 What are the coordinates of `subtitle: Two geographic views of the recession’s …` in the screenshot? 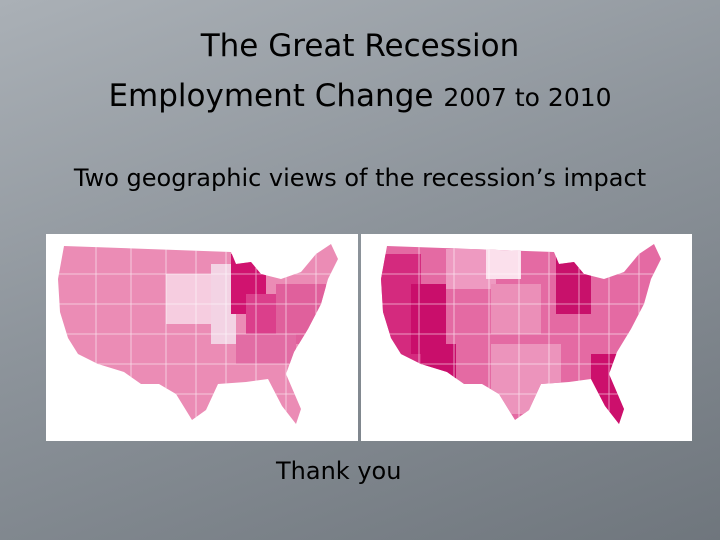 It's located at (360, 178).